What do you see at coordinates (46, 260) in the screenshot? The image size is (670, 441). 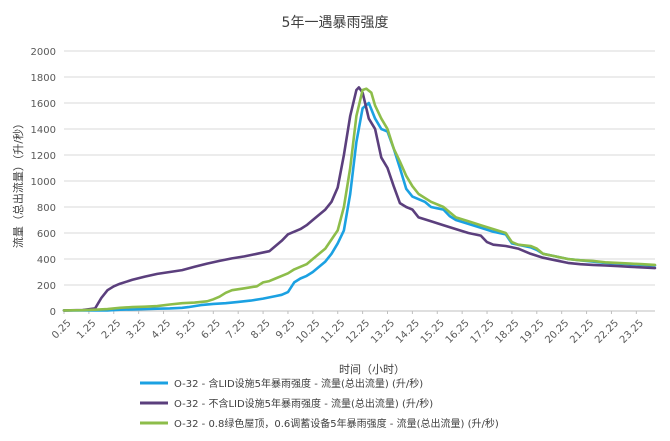 I see `y-tick-label: 400` at bounding box center [46, 260].